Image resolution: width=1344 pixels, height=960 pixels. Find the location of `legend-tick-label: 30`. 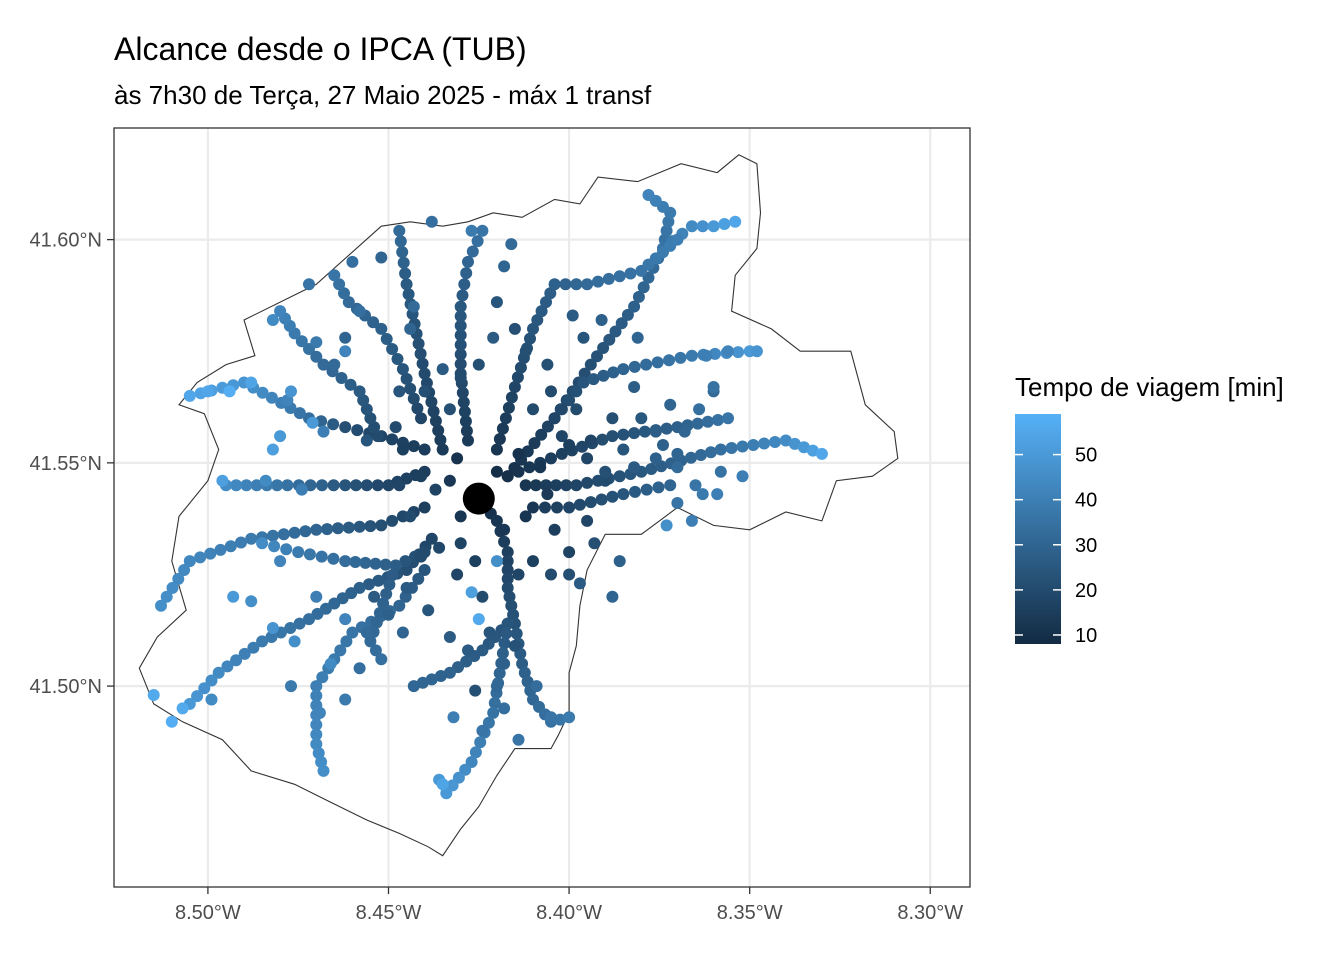

legend-tick-label: 30 is located at coordinates (1086, 546).